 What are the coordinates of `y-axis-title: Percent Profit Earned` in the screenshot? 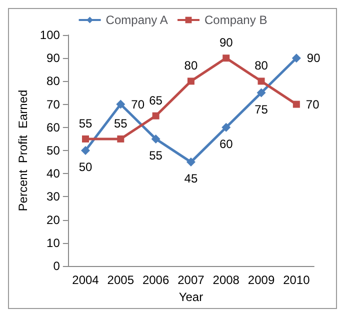 It's located at (23, 151).